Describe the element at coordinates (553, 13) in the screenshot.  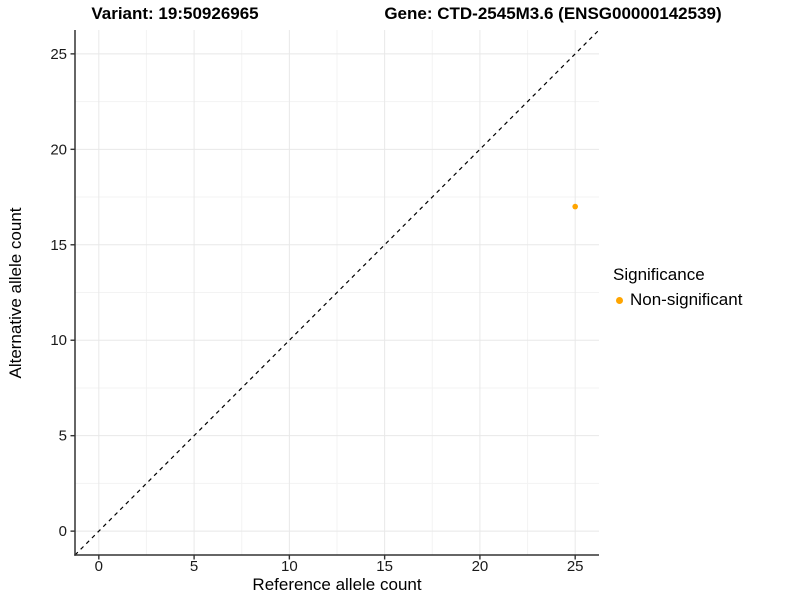
I see `gene-title: Gene: CTD-2545M3.6 (ENSG00000142539)` at that location.